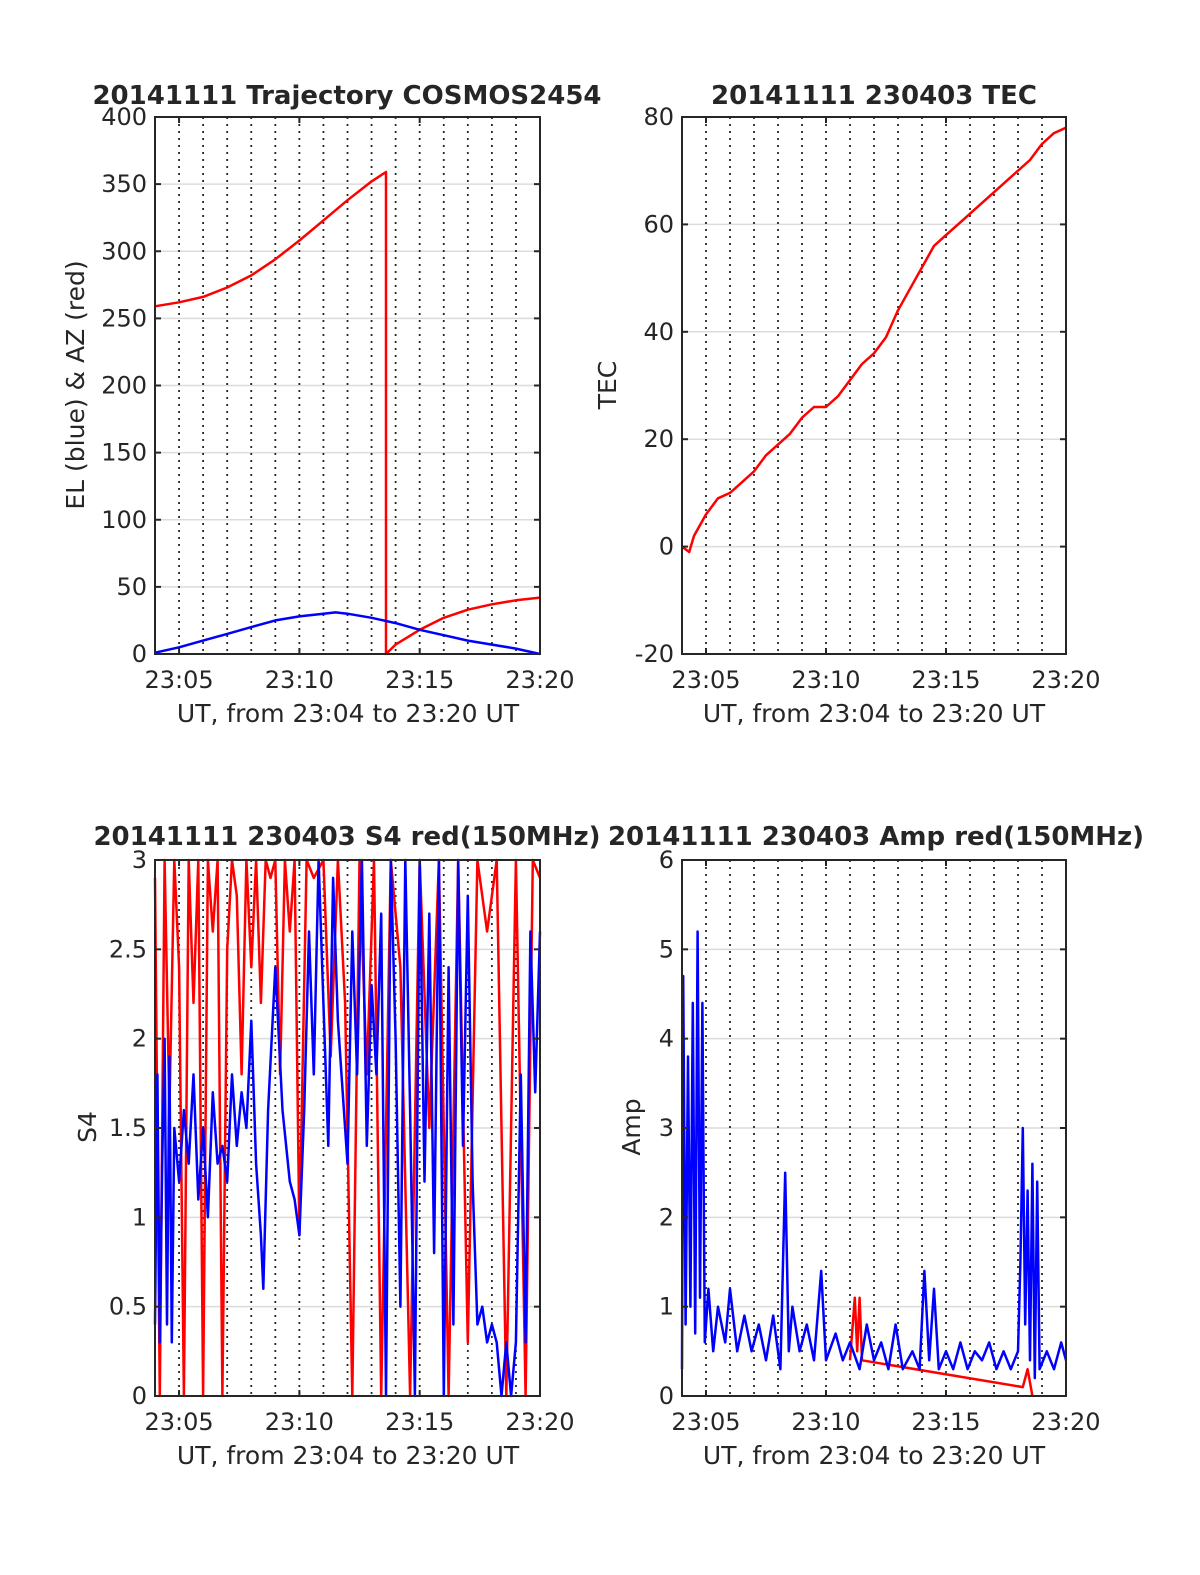 This screenshot has height=1575, width=1200. I want to click on trajectory-y-tick-label-5: 250, so click(124, 318).